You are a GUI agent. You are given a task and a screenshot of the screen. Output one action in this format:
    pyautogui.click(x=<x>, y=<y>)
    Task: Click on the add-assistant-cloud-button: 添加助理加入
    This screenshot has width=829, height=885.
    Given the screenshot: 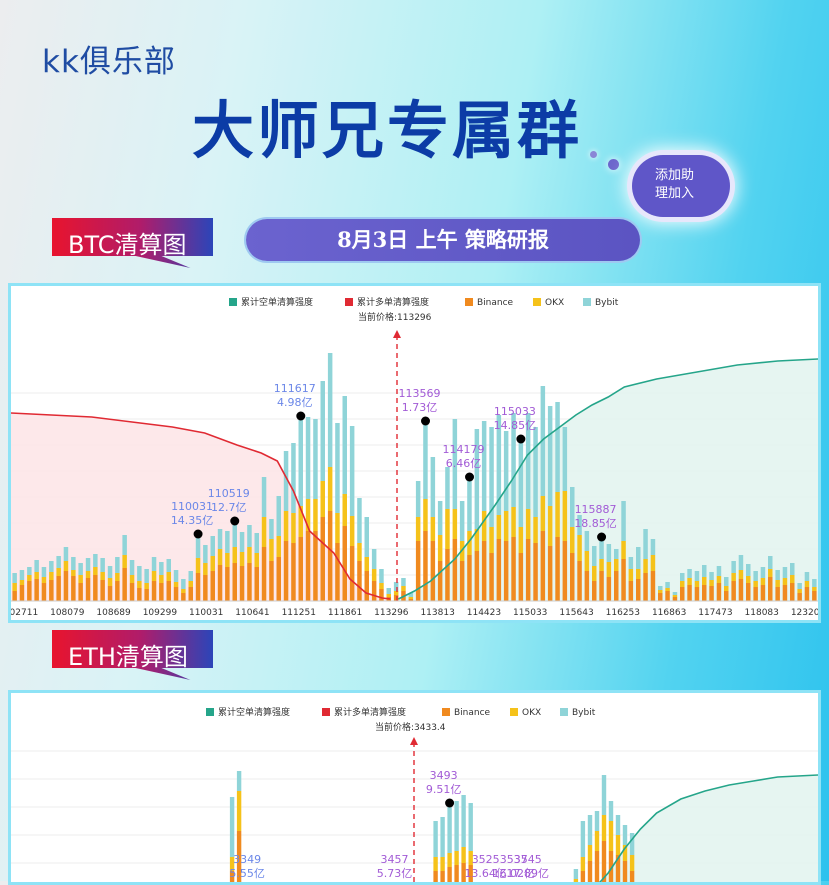 What is the action you would take?
    pyautogui.click(x=660, y=185)
    